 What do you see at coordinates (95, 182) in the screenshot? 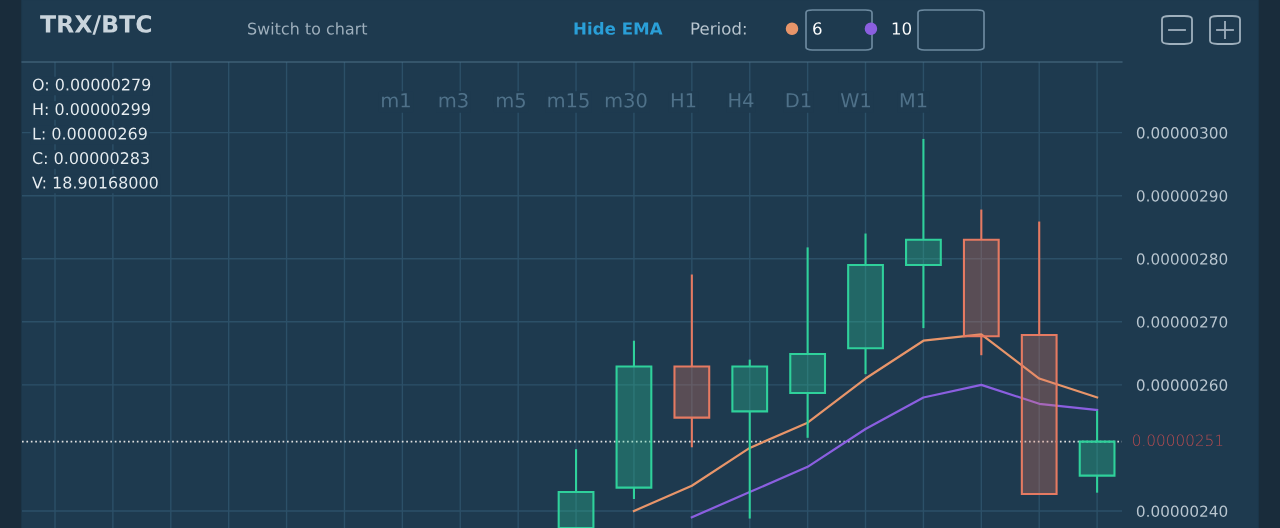
I see `annotation: V: 18.90168000` at bounding box center [95, 182].